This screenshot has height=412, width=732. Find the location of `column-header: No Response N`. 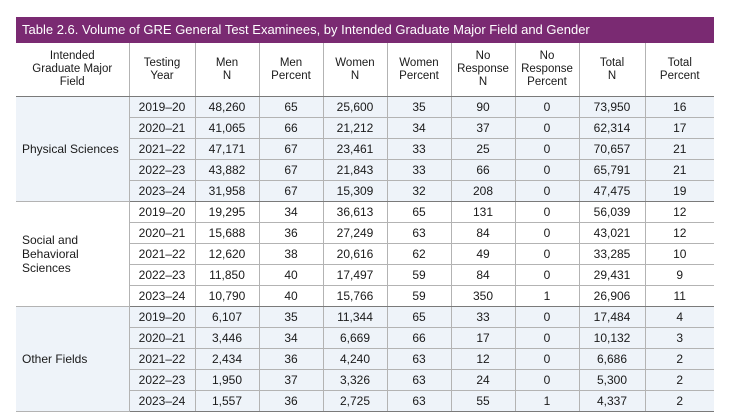

column-header: No Response N is located at coordinates (482, 70).